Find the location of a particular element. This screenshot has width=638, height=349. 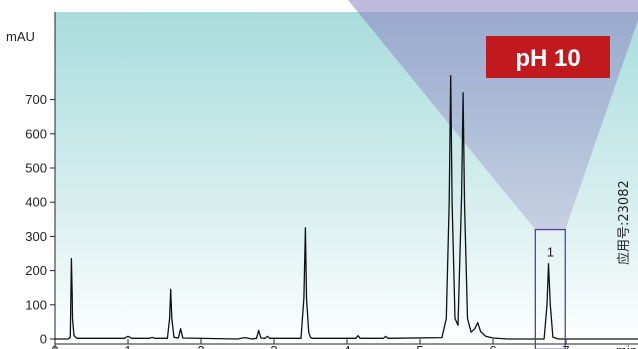

y-tick-label: 500 is located at coordinates (36, 168).